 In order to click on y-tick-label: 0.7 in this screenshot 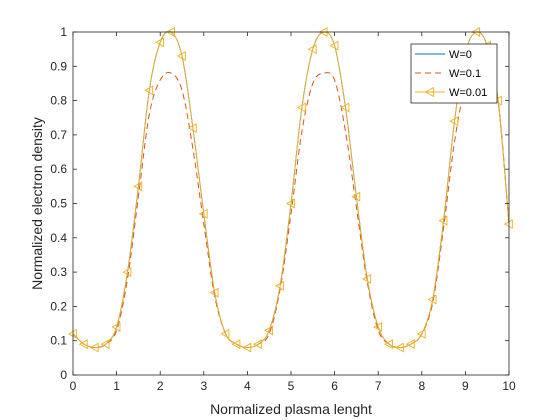, I will do `click(58, 135)`.